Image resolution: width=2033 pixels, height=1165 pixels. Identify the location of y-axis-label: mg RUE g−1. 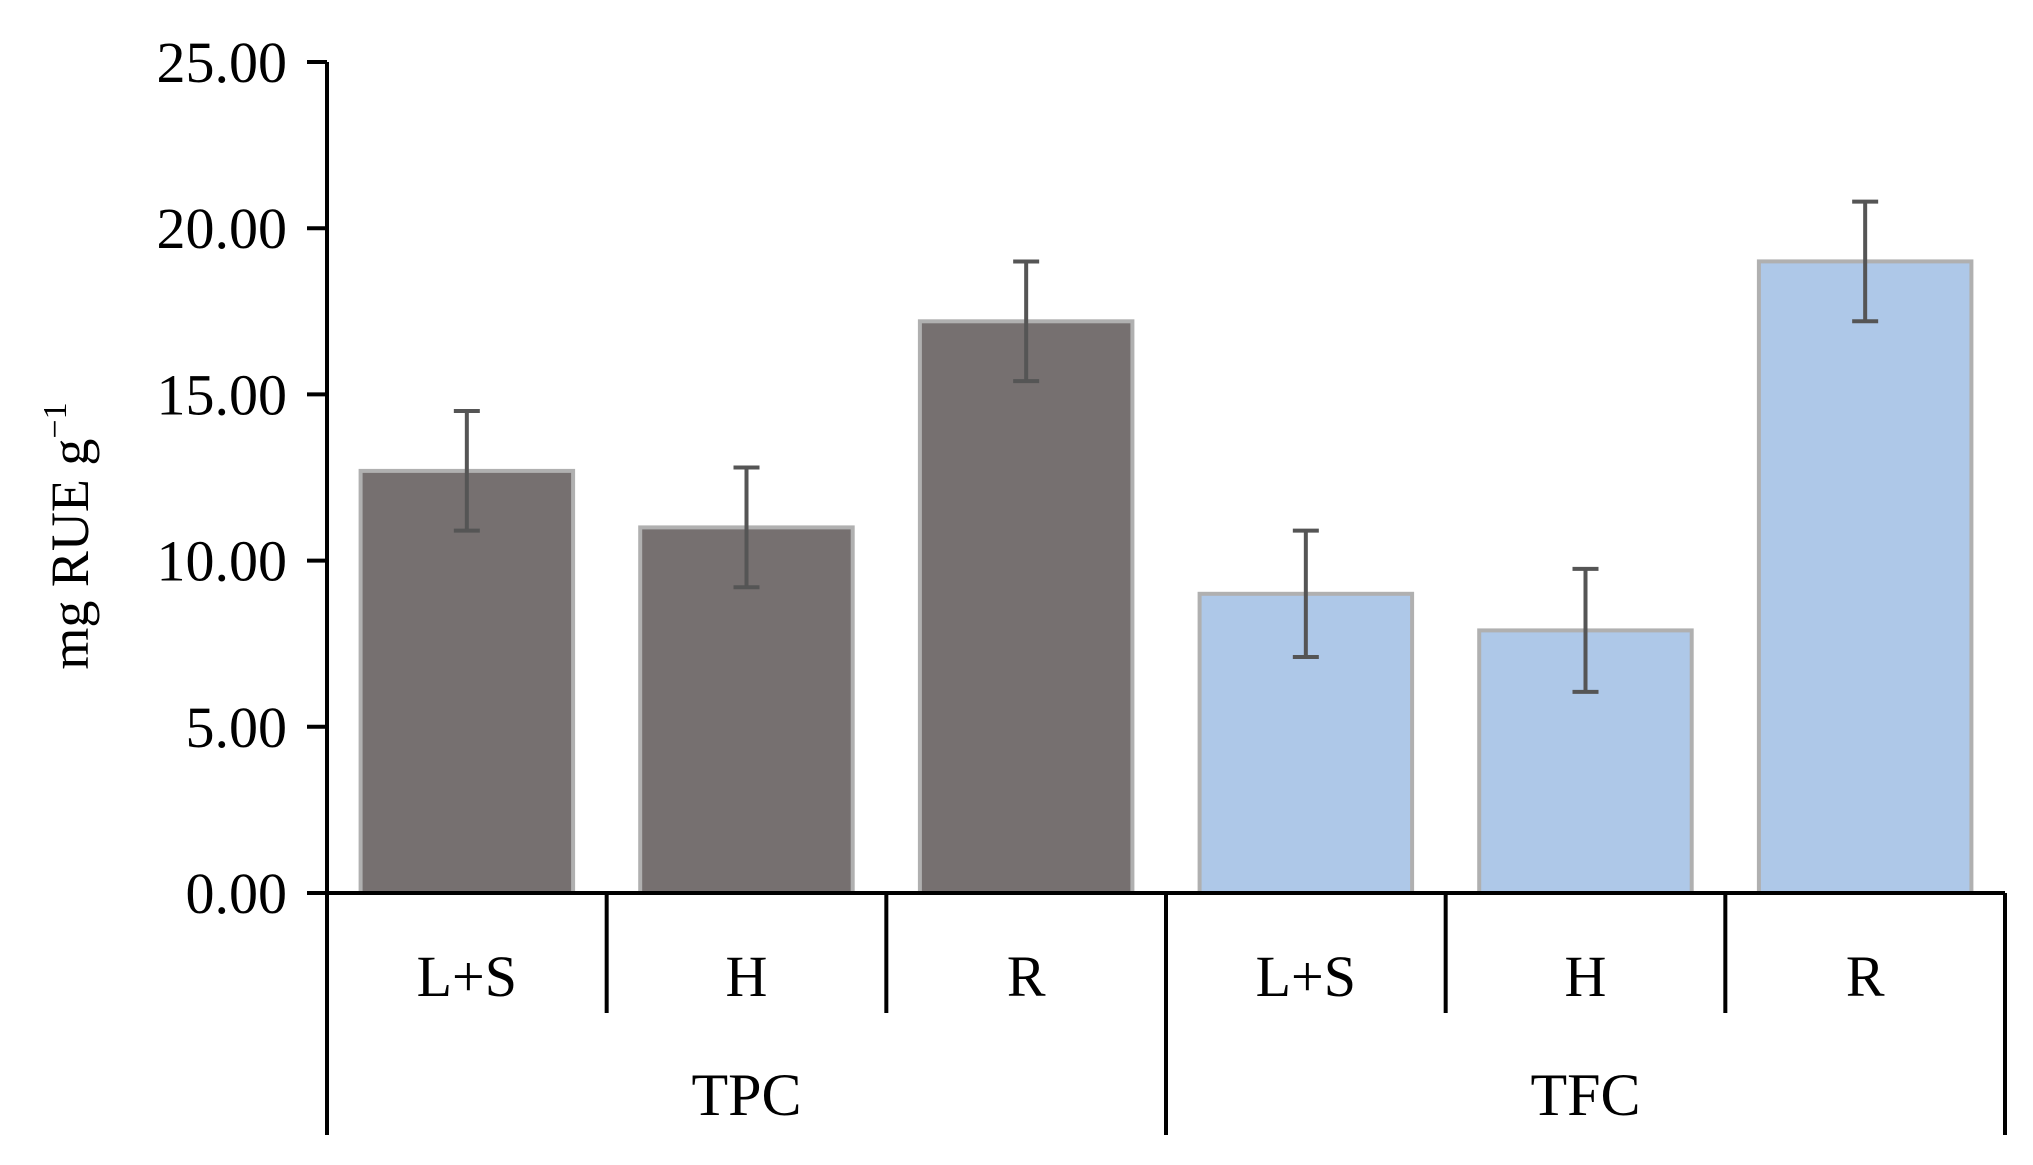
(68, 535).